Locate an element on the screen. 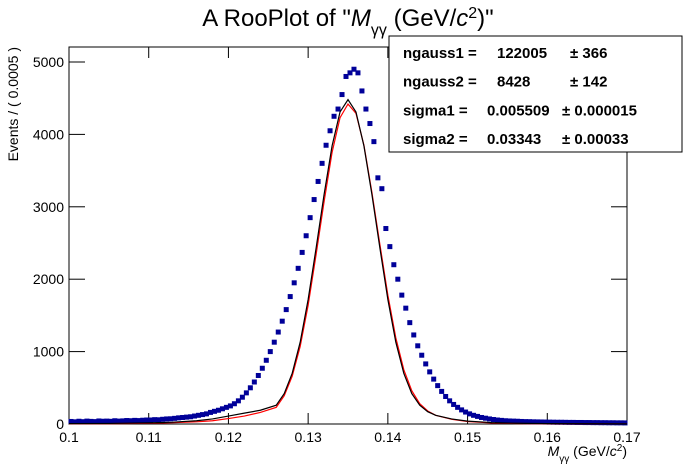  title-part: A RooPlot of " is located at coordinates (276, 18).